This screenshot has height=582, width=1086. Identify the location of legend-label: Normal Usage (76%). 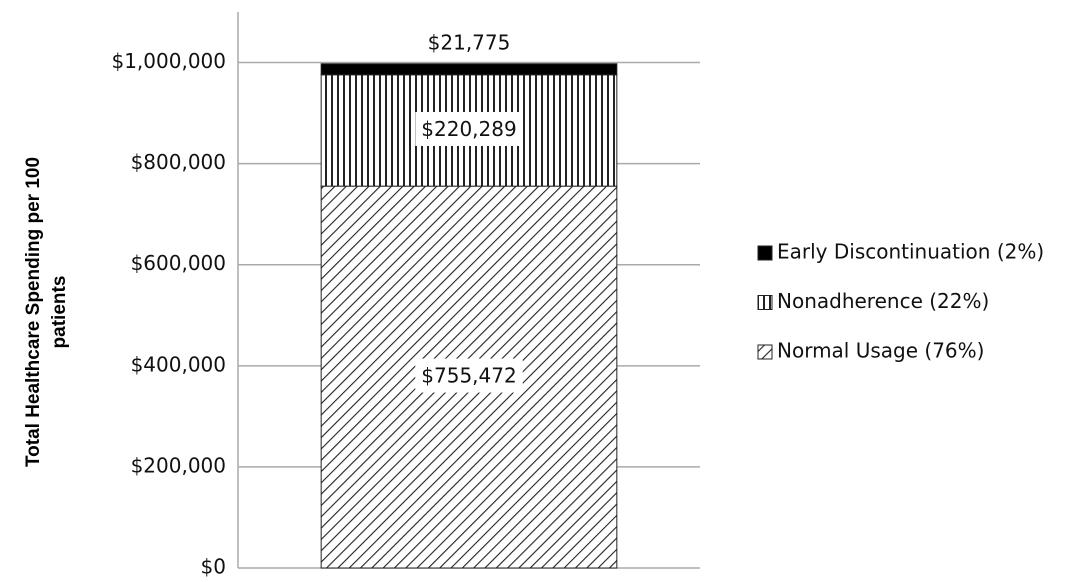
(880, 351).